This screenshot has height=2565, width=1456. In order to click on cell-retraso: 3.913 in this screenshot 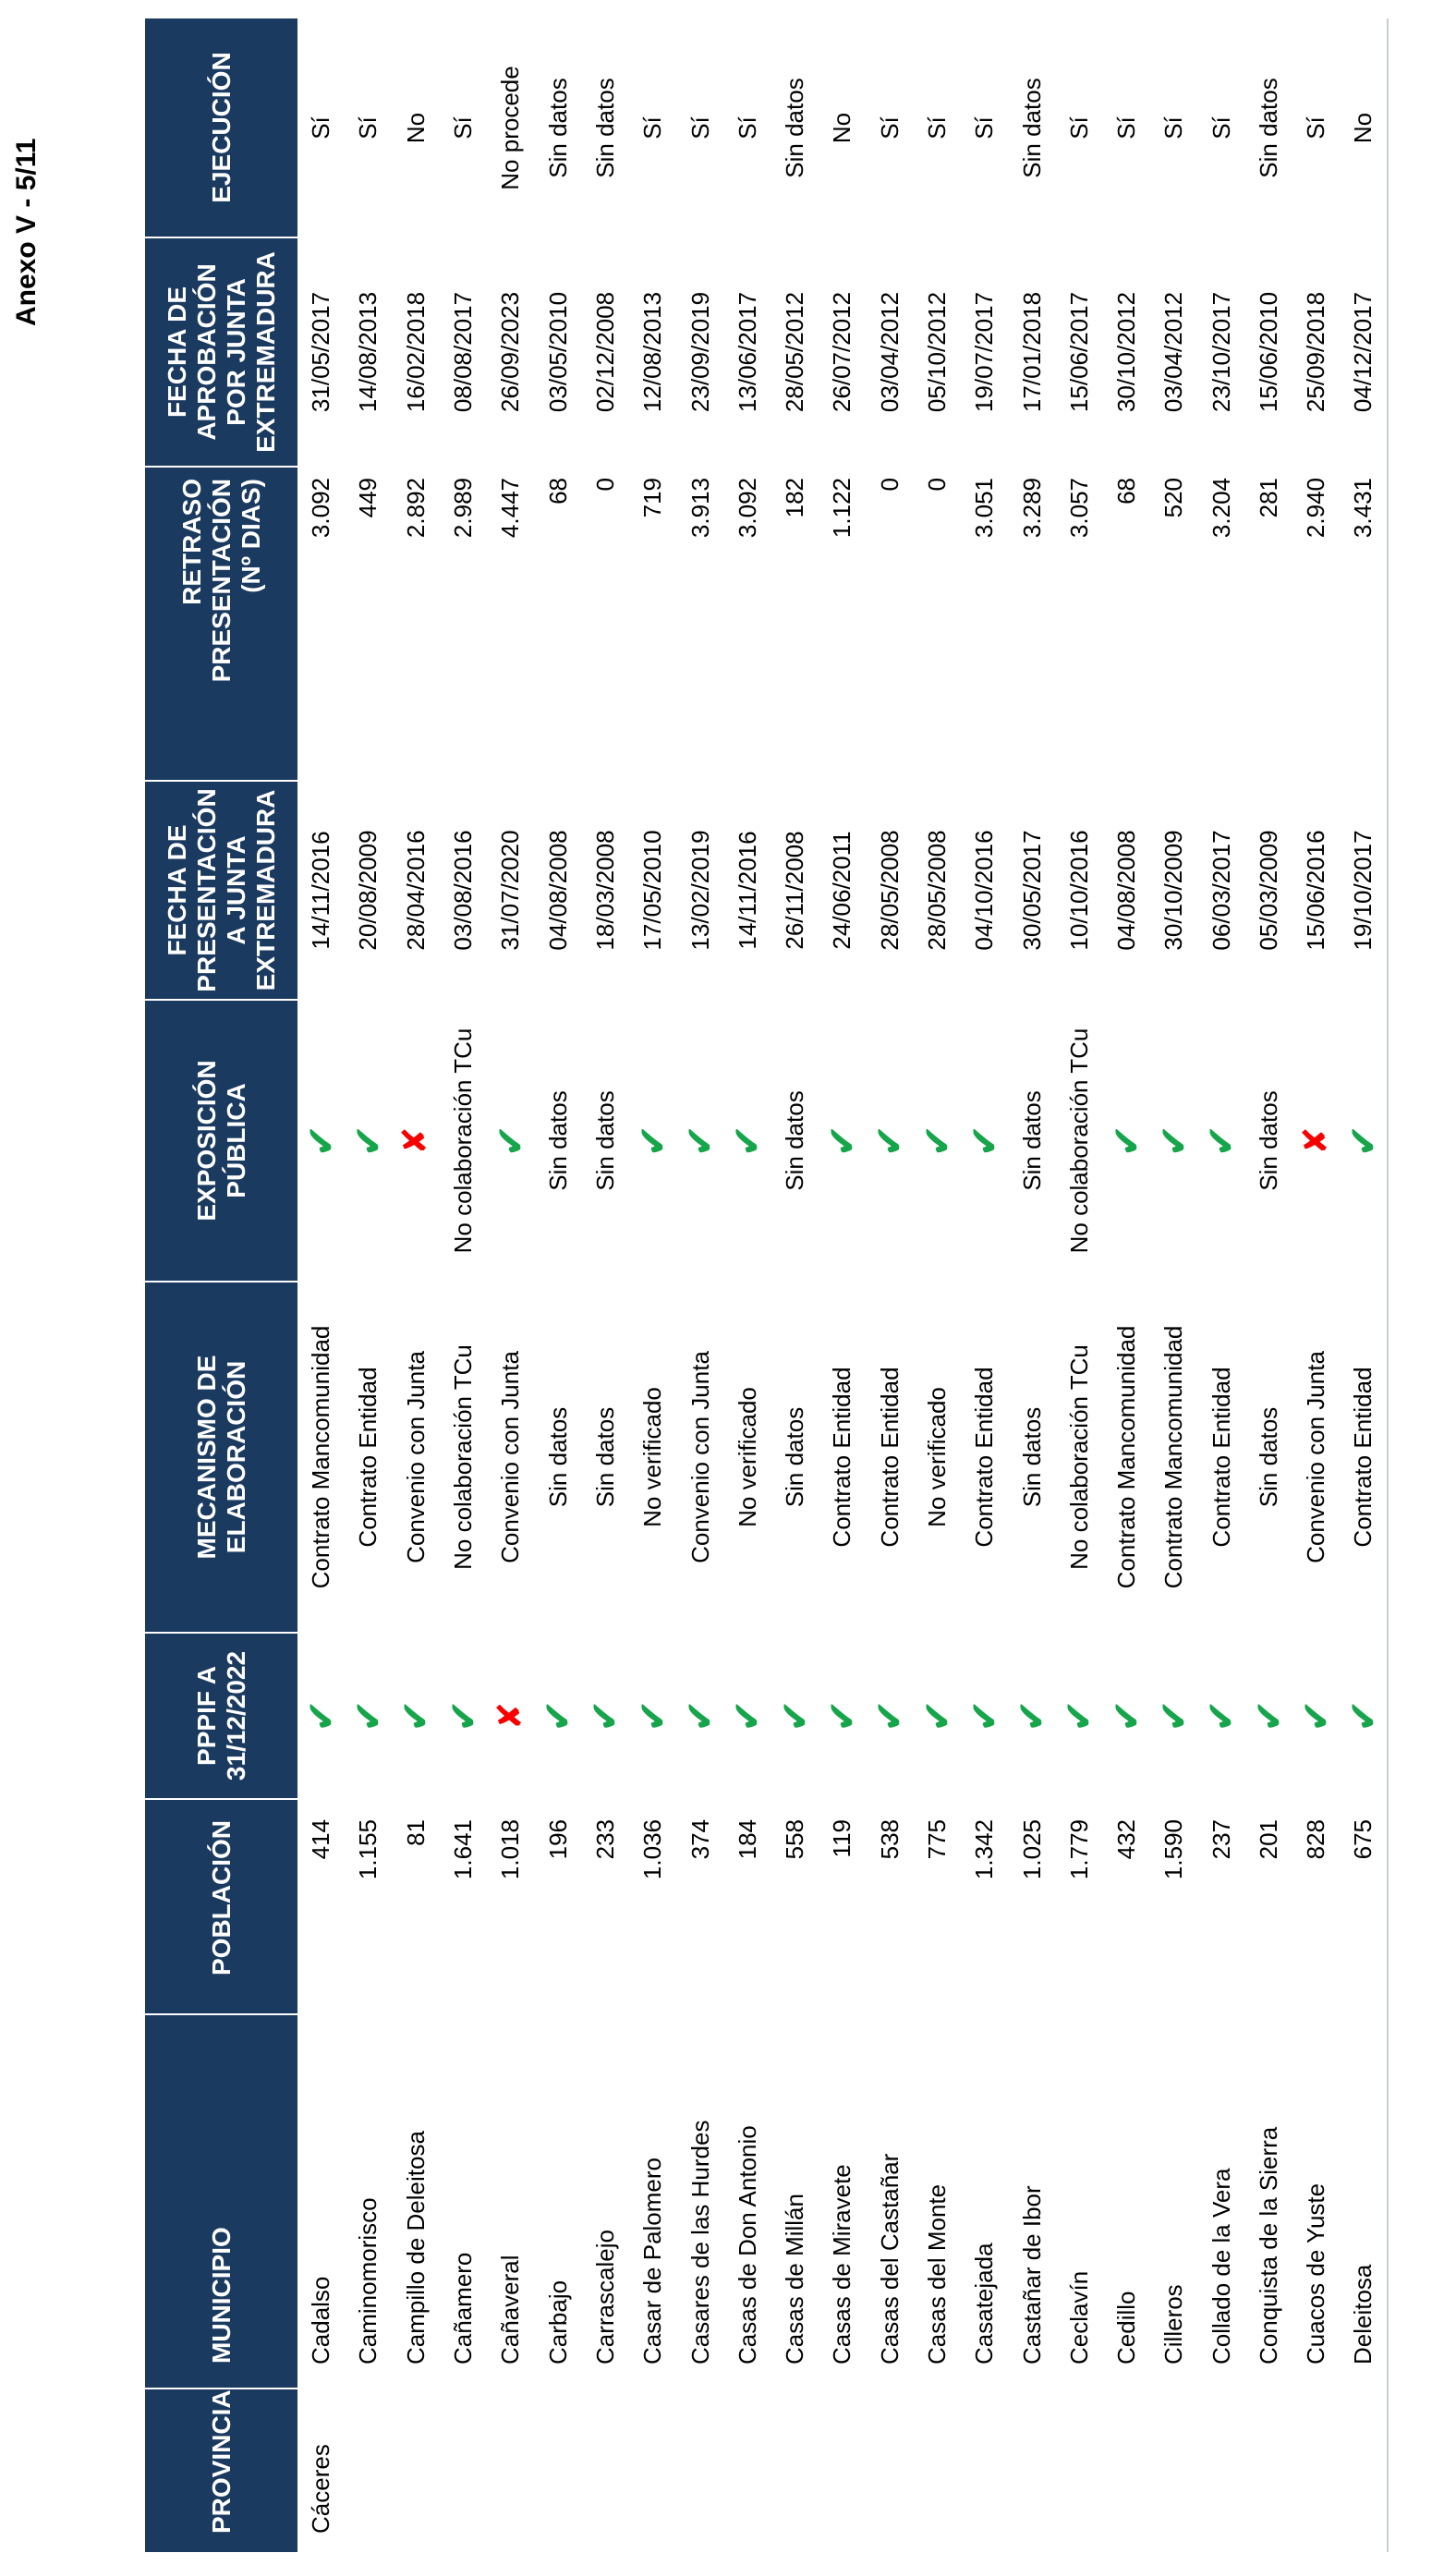, I will do `click(700, 508)`.